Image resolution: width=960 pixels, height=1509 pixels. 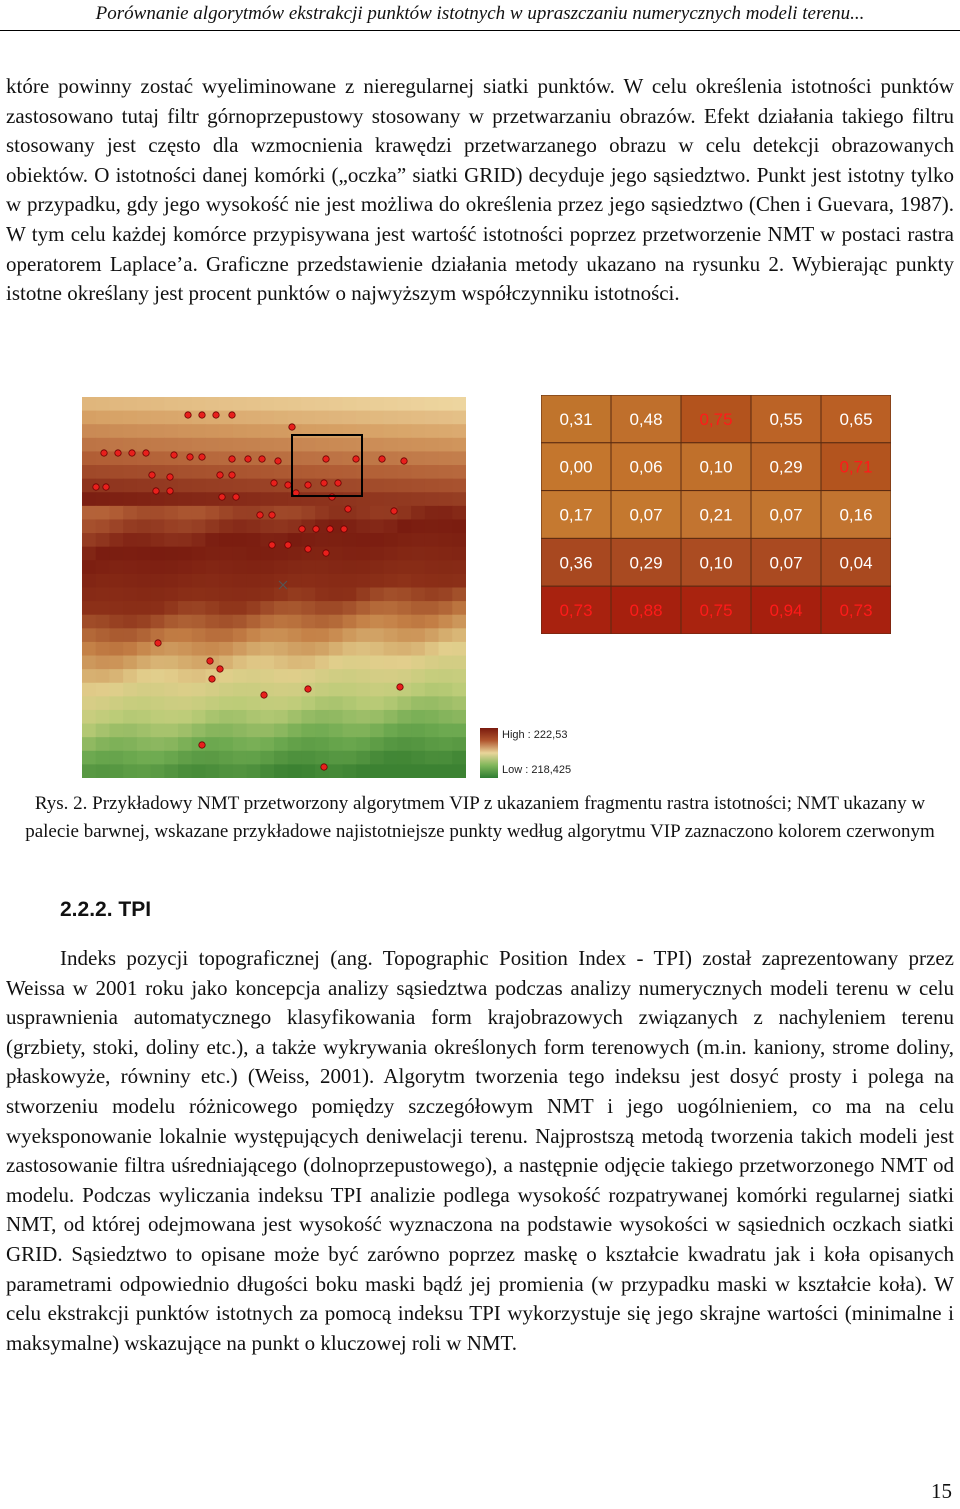 I want to click on grid-cell-value: 0,88, so click(x=645, y=610).